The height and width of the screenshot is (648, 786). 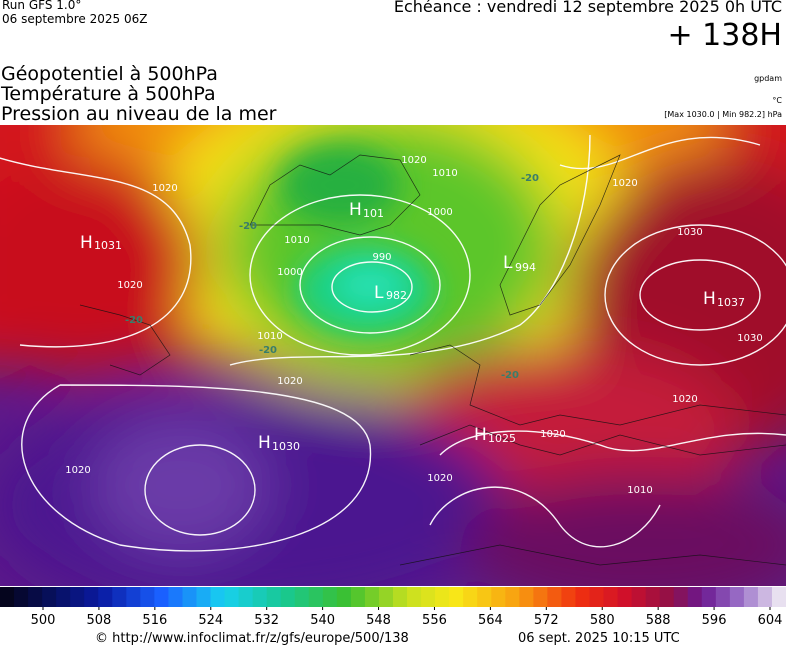 What do you see at coordinates (378, 620) in the screenshot?
I see `colorbar-label: 548` at bounding box center [378, 620].